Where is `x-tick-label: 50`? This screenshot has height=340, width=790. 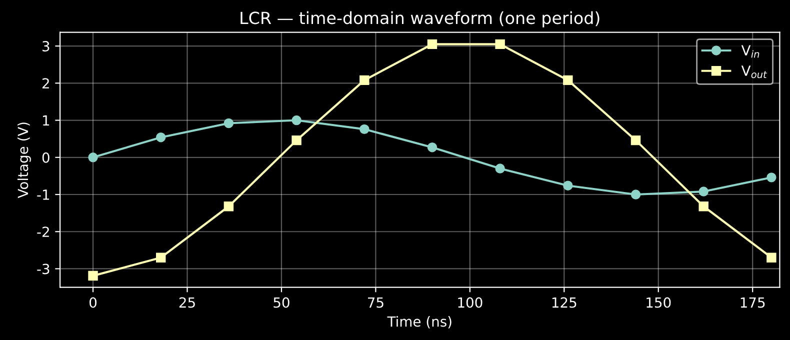 x-tick-label: 50 is located at coordinates (282, 302).